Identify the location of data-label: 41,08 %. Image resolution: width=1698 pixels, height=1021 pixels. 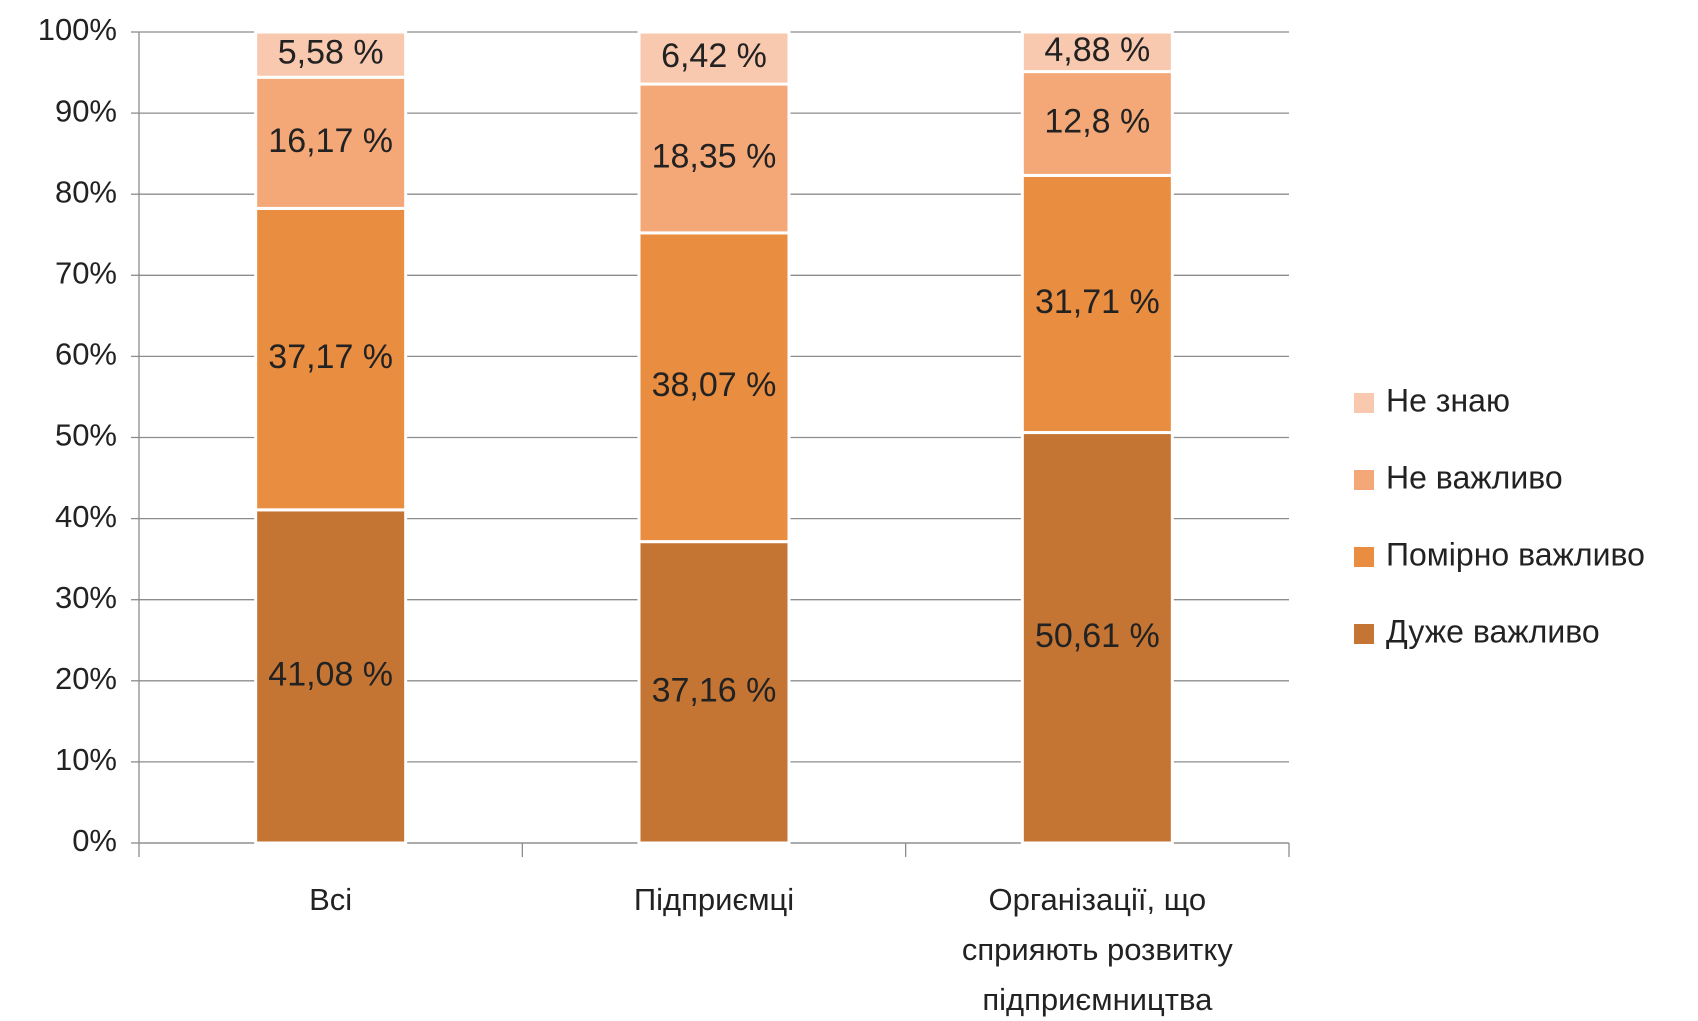
(330, 674).